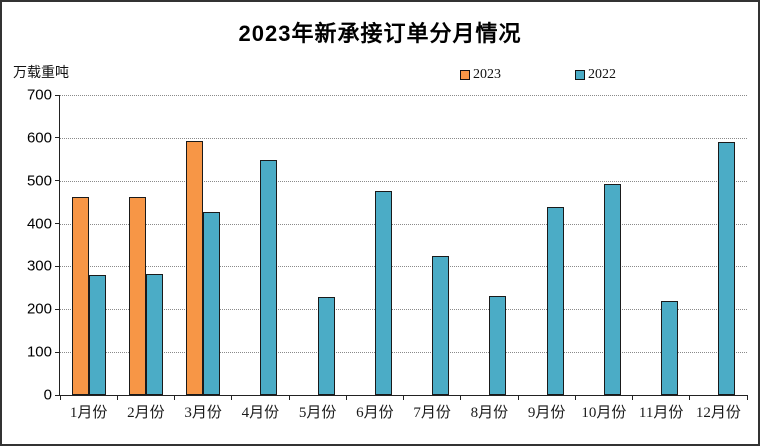 The height and width of the screenshot is (446, 760). Describe the element at coordinates (27, 245) in the screenshot. I see `y-axis-labels: 0 100 200 300 400 500 600 700` at that location.